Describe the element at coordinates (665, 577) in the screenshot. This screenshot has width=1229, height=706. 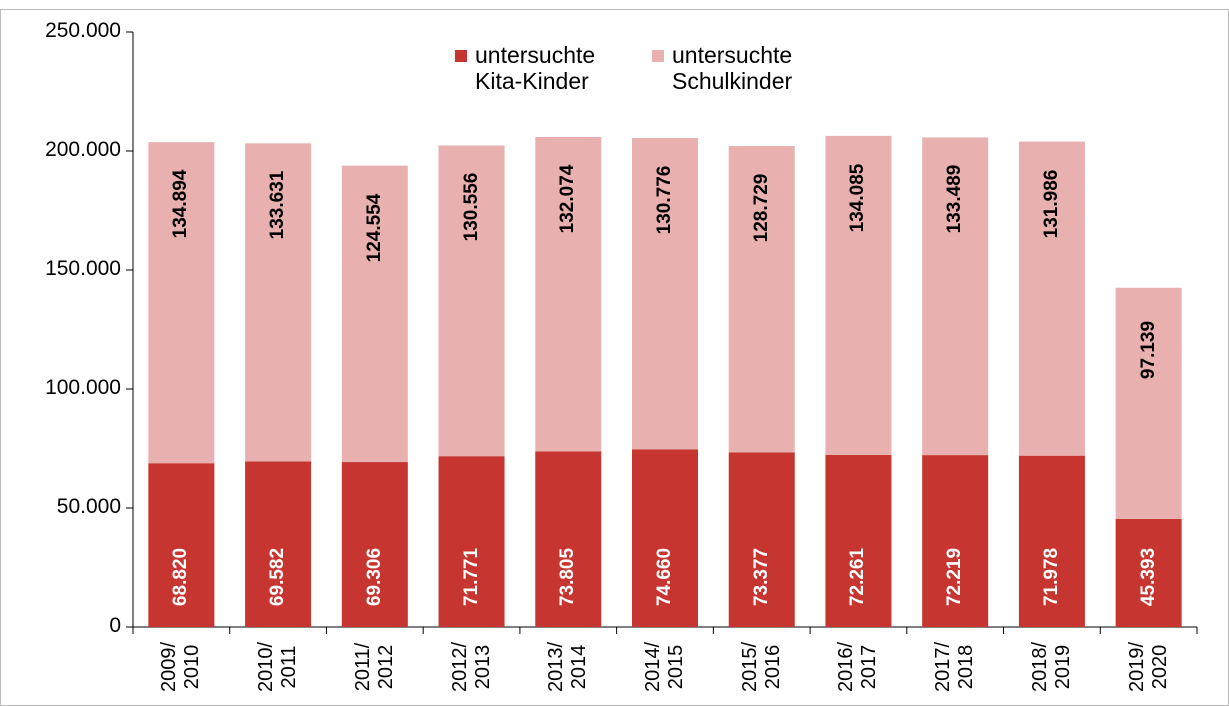
I see `value-label: 74.660` at that location.